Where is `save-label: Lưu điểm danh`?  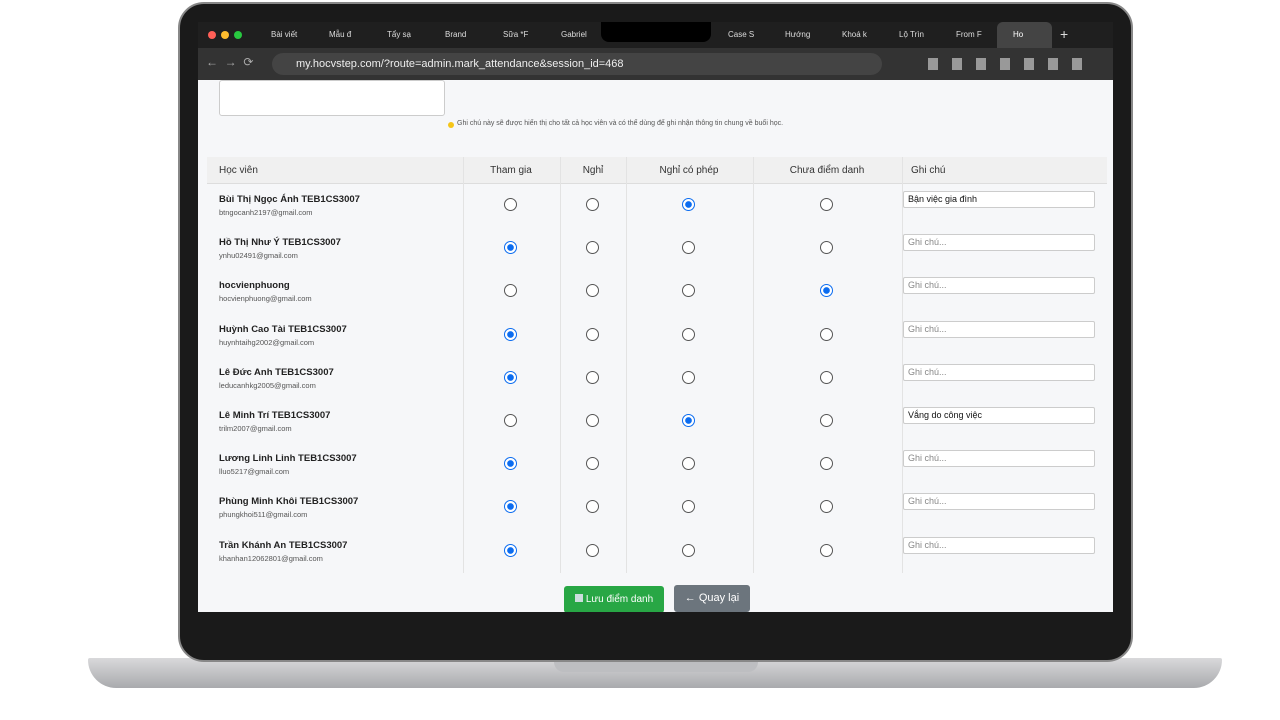
save-label: Lưu điểm danh is located at coordinates (619, 599).